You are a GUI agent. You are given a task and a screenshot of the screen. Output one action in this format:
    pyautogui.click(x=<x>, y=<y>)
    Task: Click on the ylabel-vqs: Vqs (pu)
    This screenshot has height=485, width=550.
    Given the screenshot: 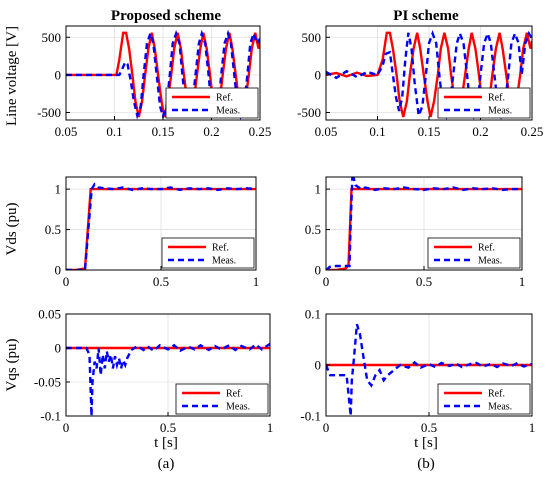 What is the action you would take?
    pyautogui.click(x=12, y=365)
    